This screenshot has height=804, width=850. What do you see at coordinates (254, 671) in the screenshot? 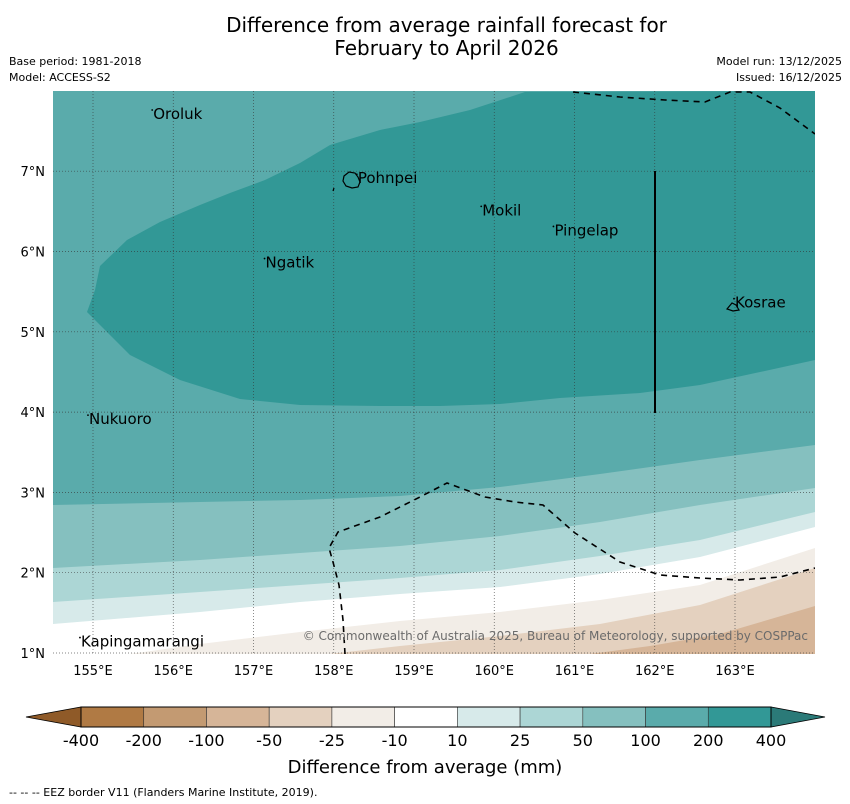
I see `lon-tick-label: 157°E` at bounding box center [254, 671].